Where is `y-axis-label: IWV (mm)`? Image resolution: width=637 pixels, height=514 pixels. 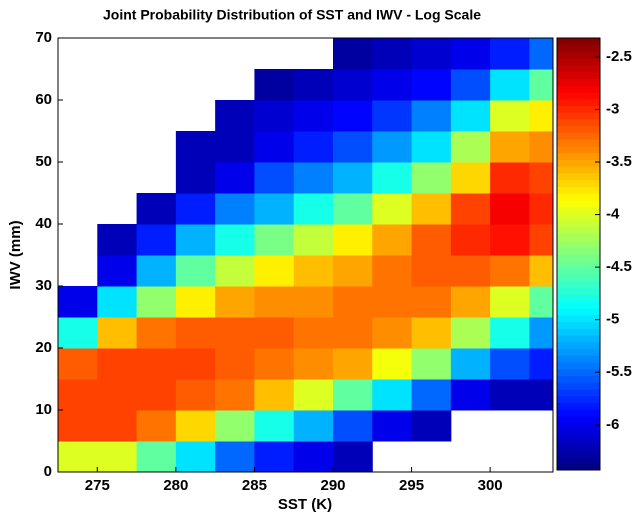
y-axis-label: IWV (mm) is located at coordinates (15, 254).